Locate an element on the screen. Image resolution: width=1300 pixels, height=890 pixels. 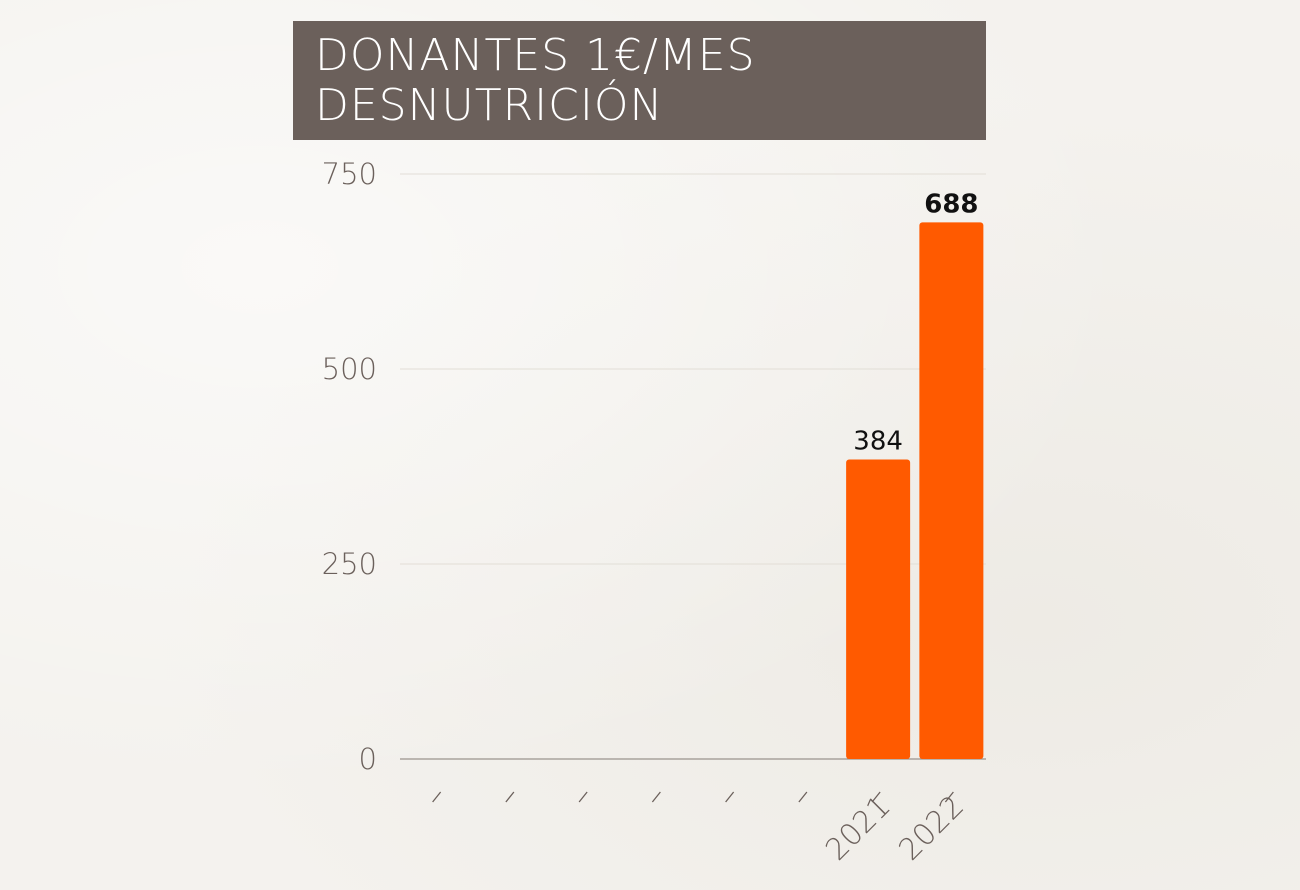
chart-title-line-2: DESNUTRICIÓN is located at coordinates (489, 105).